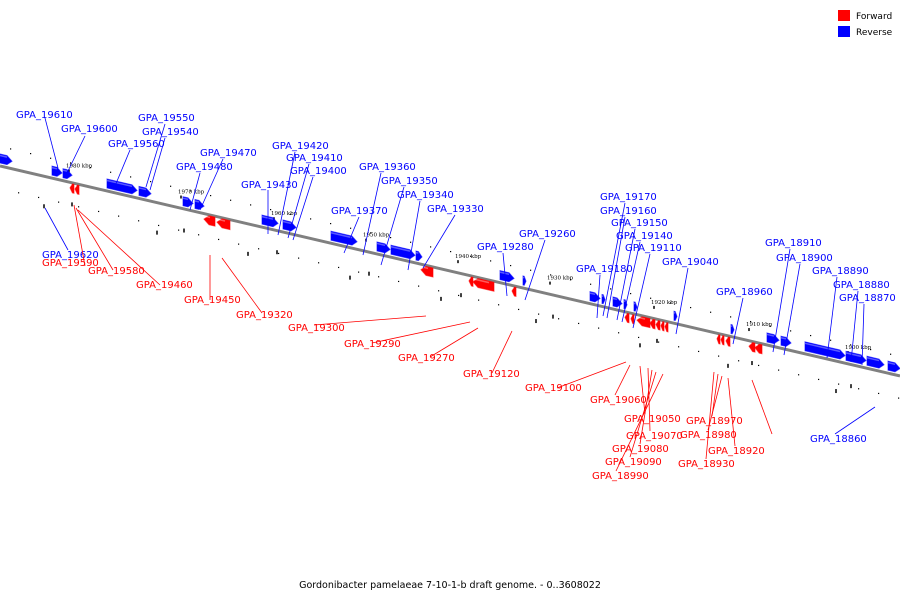 This screenshot has height=600, width=900. What do you see at coordinates (116, 271) in the screenshot?
I see `forward-gene-label: GPA_19580` at bounding box center [116, 271].